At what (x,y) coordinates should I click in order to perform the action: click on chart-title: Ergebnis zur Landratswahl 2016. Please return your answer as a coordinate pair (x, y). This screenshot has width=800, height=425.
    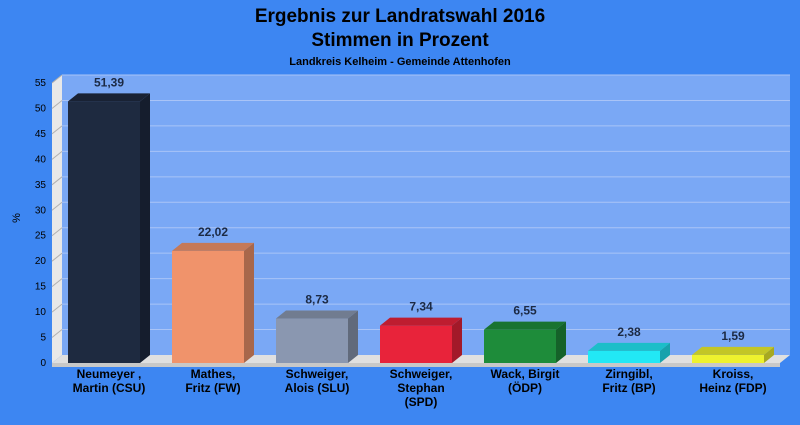
    Looking at the image, I should click on (400, 16).